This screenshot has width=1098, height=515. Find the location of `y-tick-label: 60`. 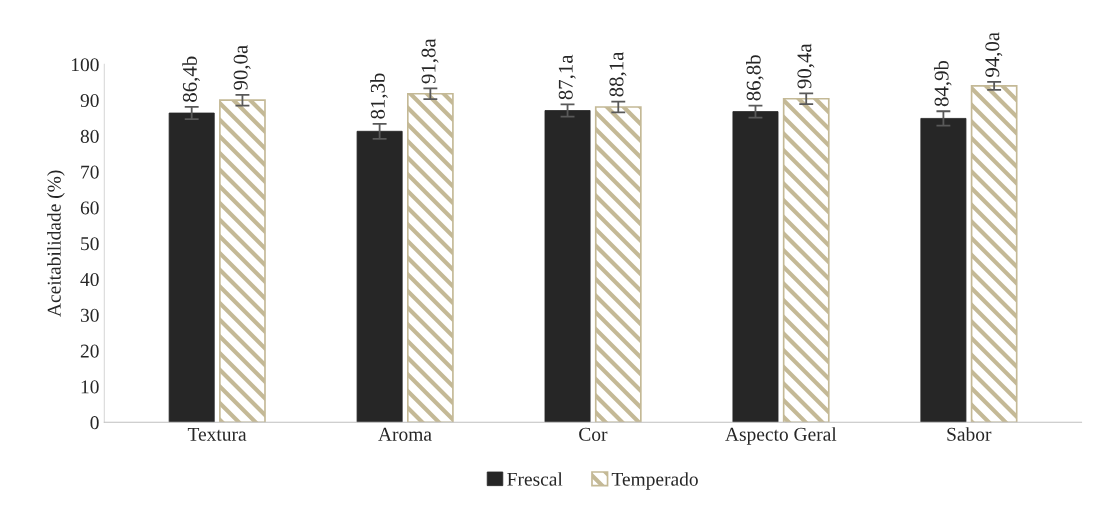

y-tick-label: 60 is located at coordinates (89, 208).